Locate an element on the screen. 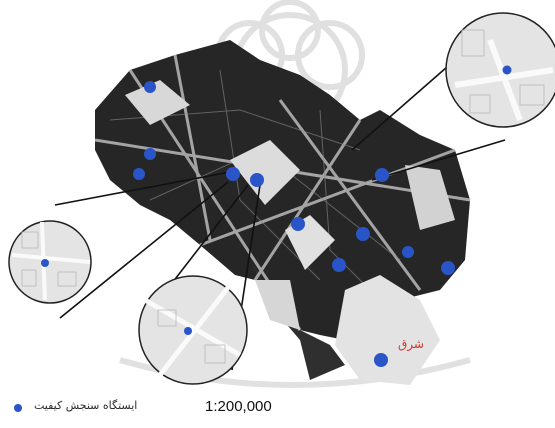 Image resolution: width=555 pixels, height=428 pixels. station-12-label: شرق is located at coordinates (411, 344).